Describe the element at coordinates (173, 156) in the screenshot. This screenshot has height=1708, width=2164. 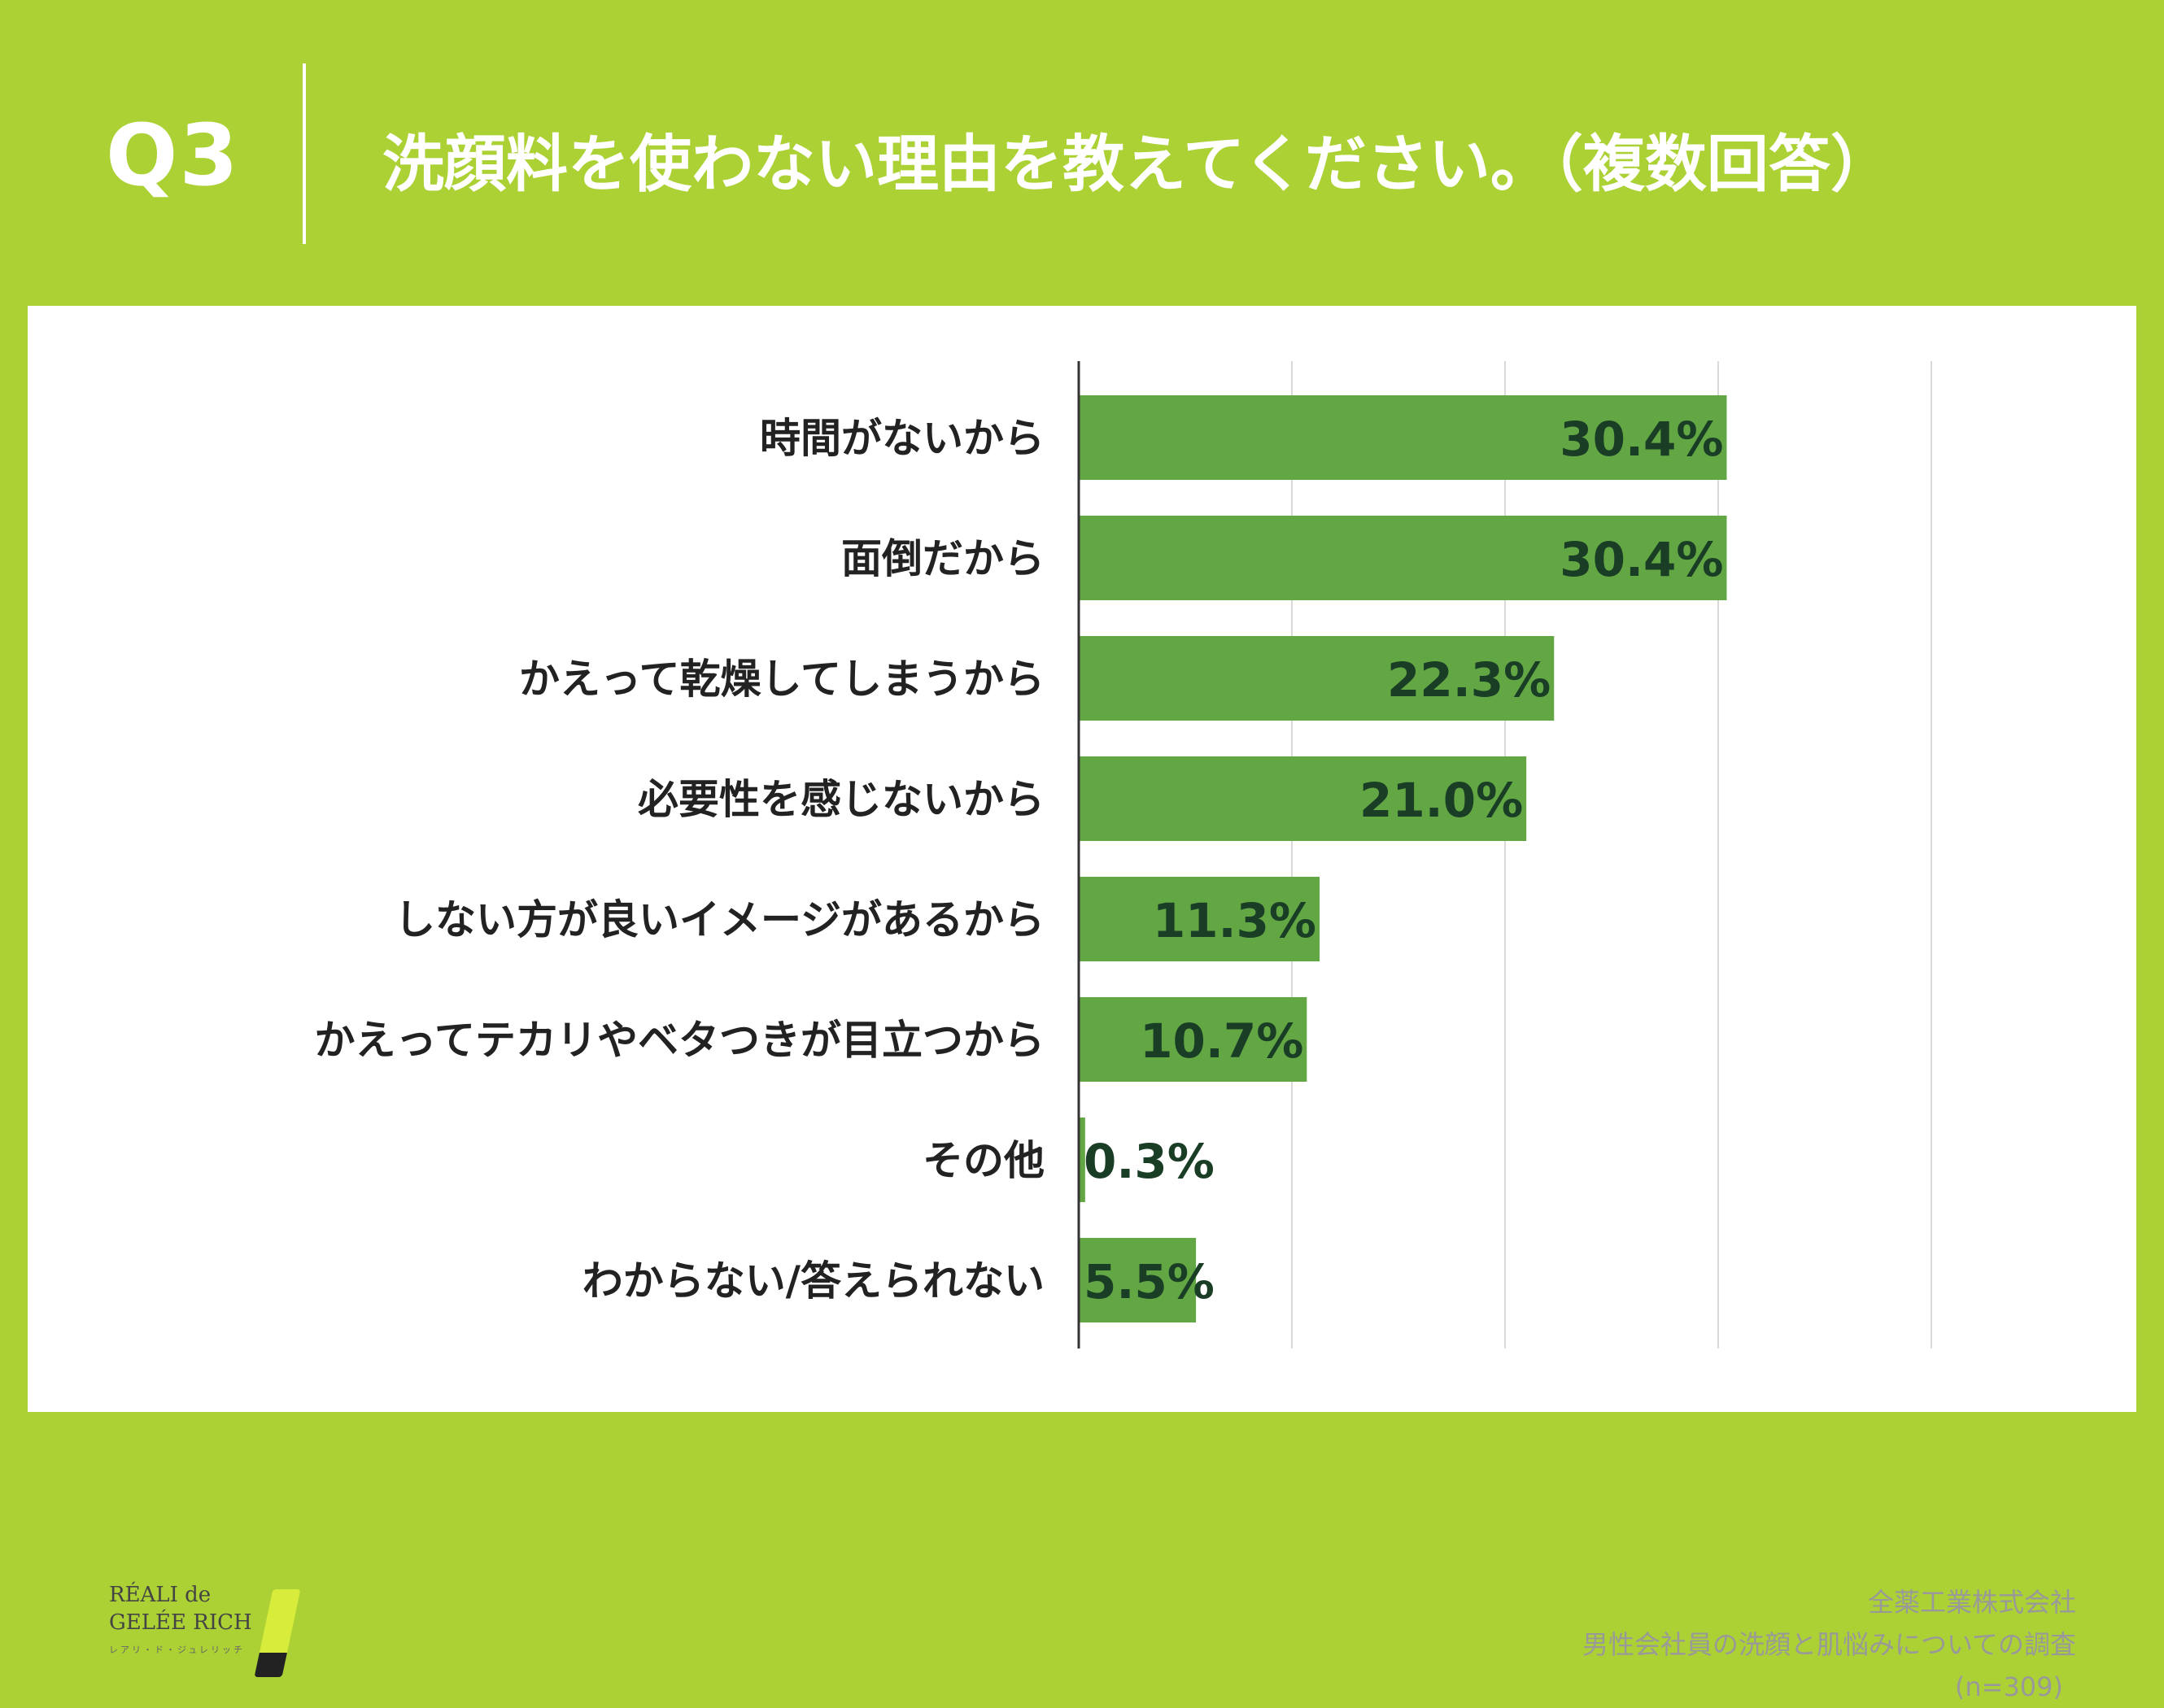
I see `question-number: Q3` at that location.